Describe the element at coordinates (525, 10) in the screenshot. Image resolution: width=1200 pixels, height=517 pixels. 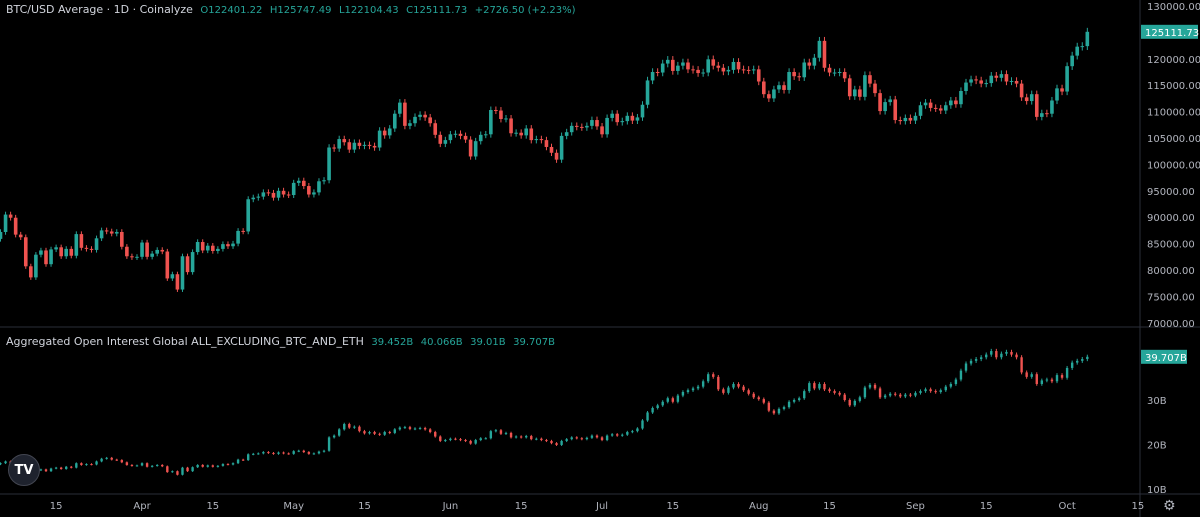
I see `change-value: +2726.50 (+2.23%)` at that location.